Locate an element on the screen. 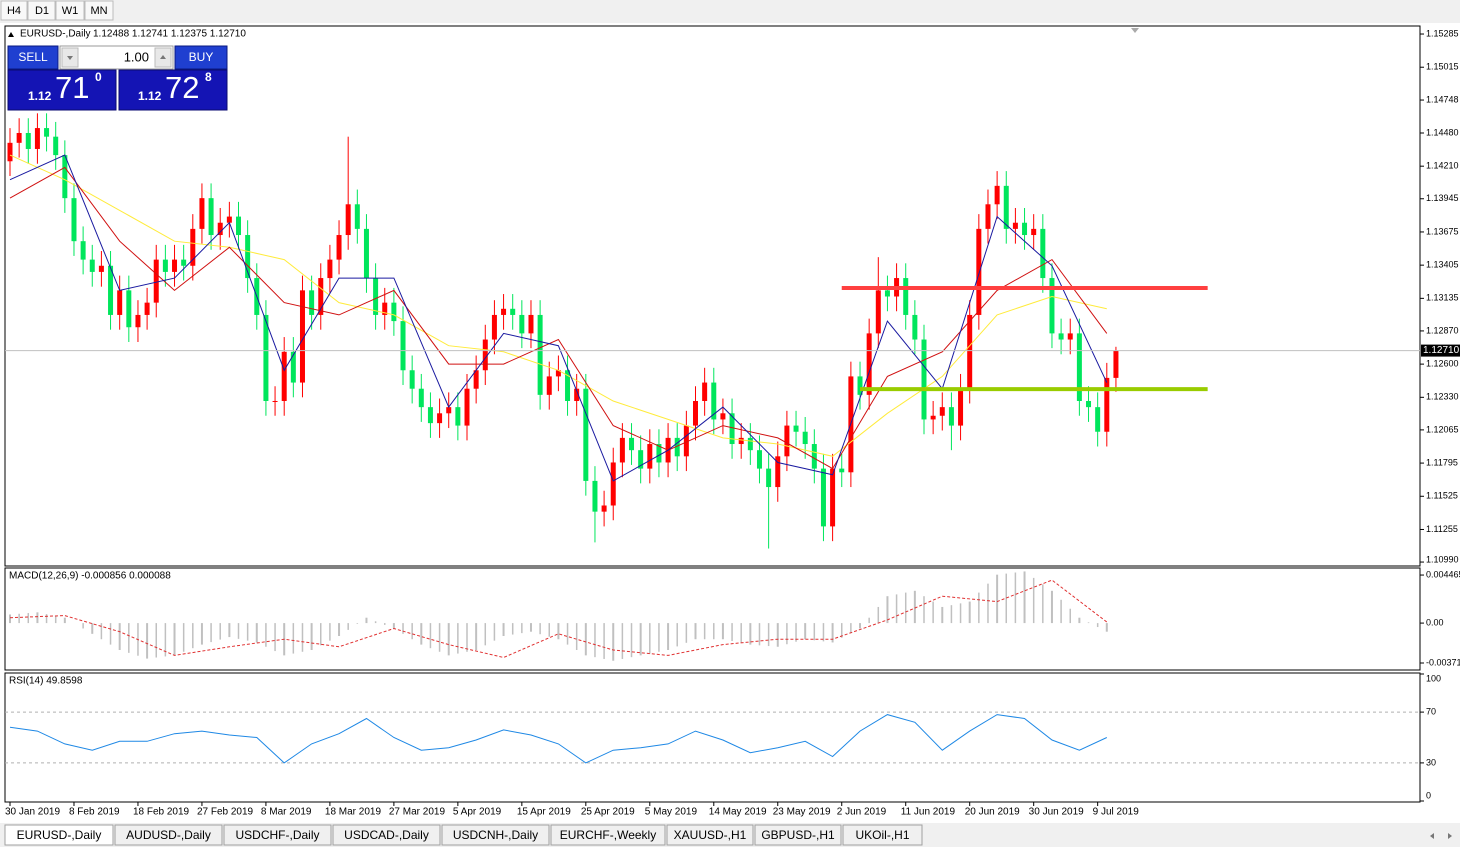  tab-scroll-right is located at coordinates (1450, 836).